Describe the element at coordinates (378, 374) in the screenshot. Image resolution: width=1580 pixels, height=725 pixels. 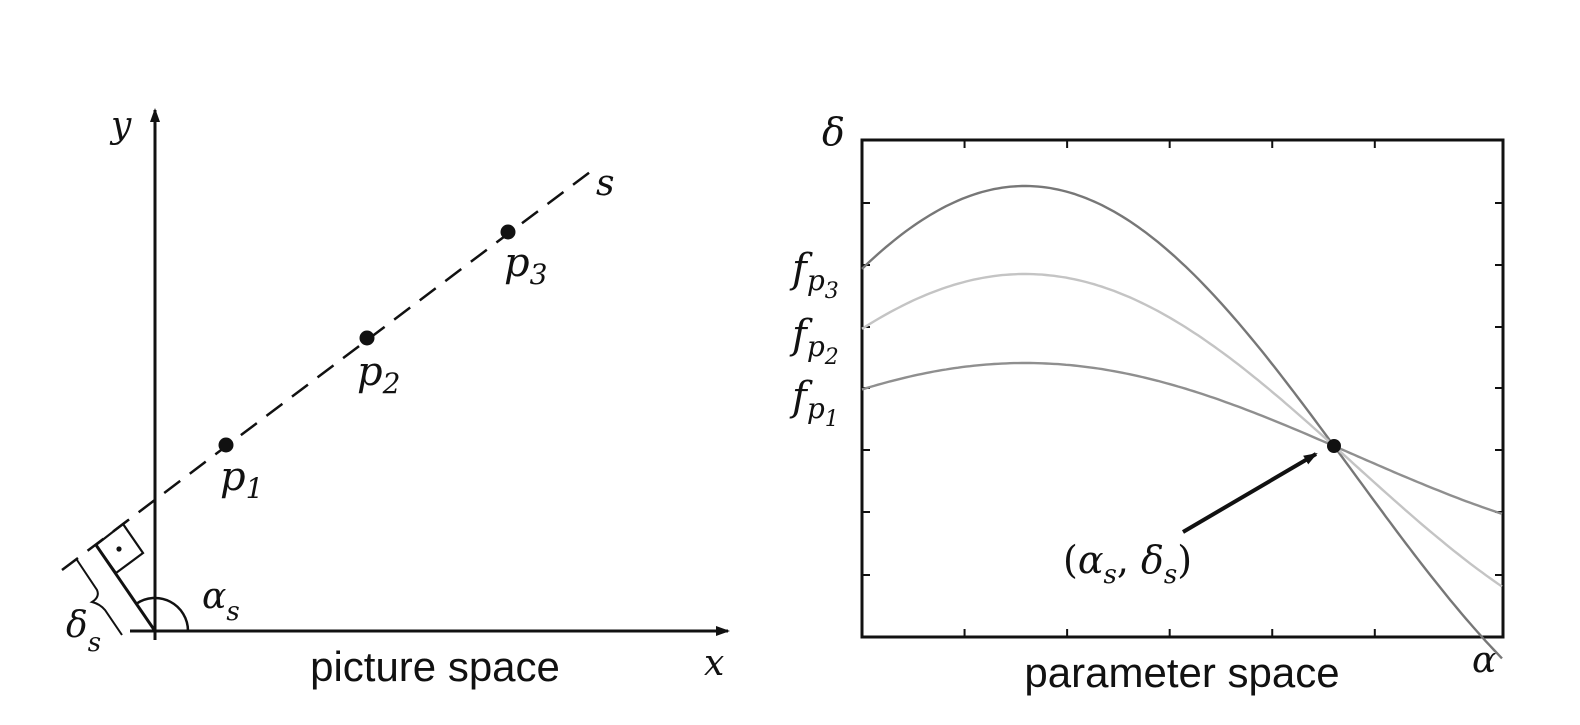
I see `point-label-p2: p2` at that location.